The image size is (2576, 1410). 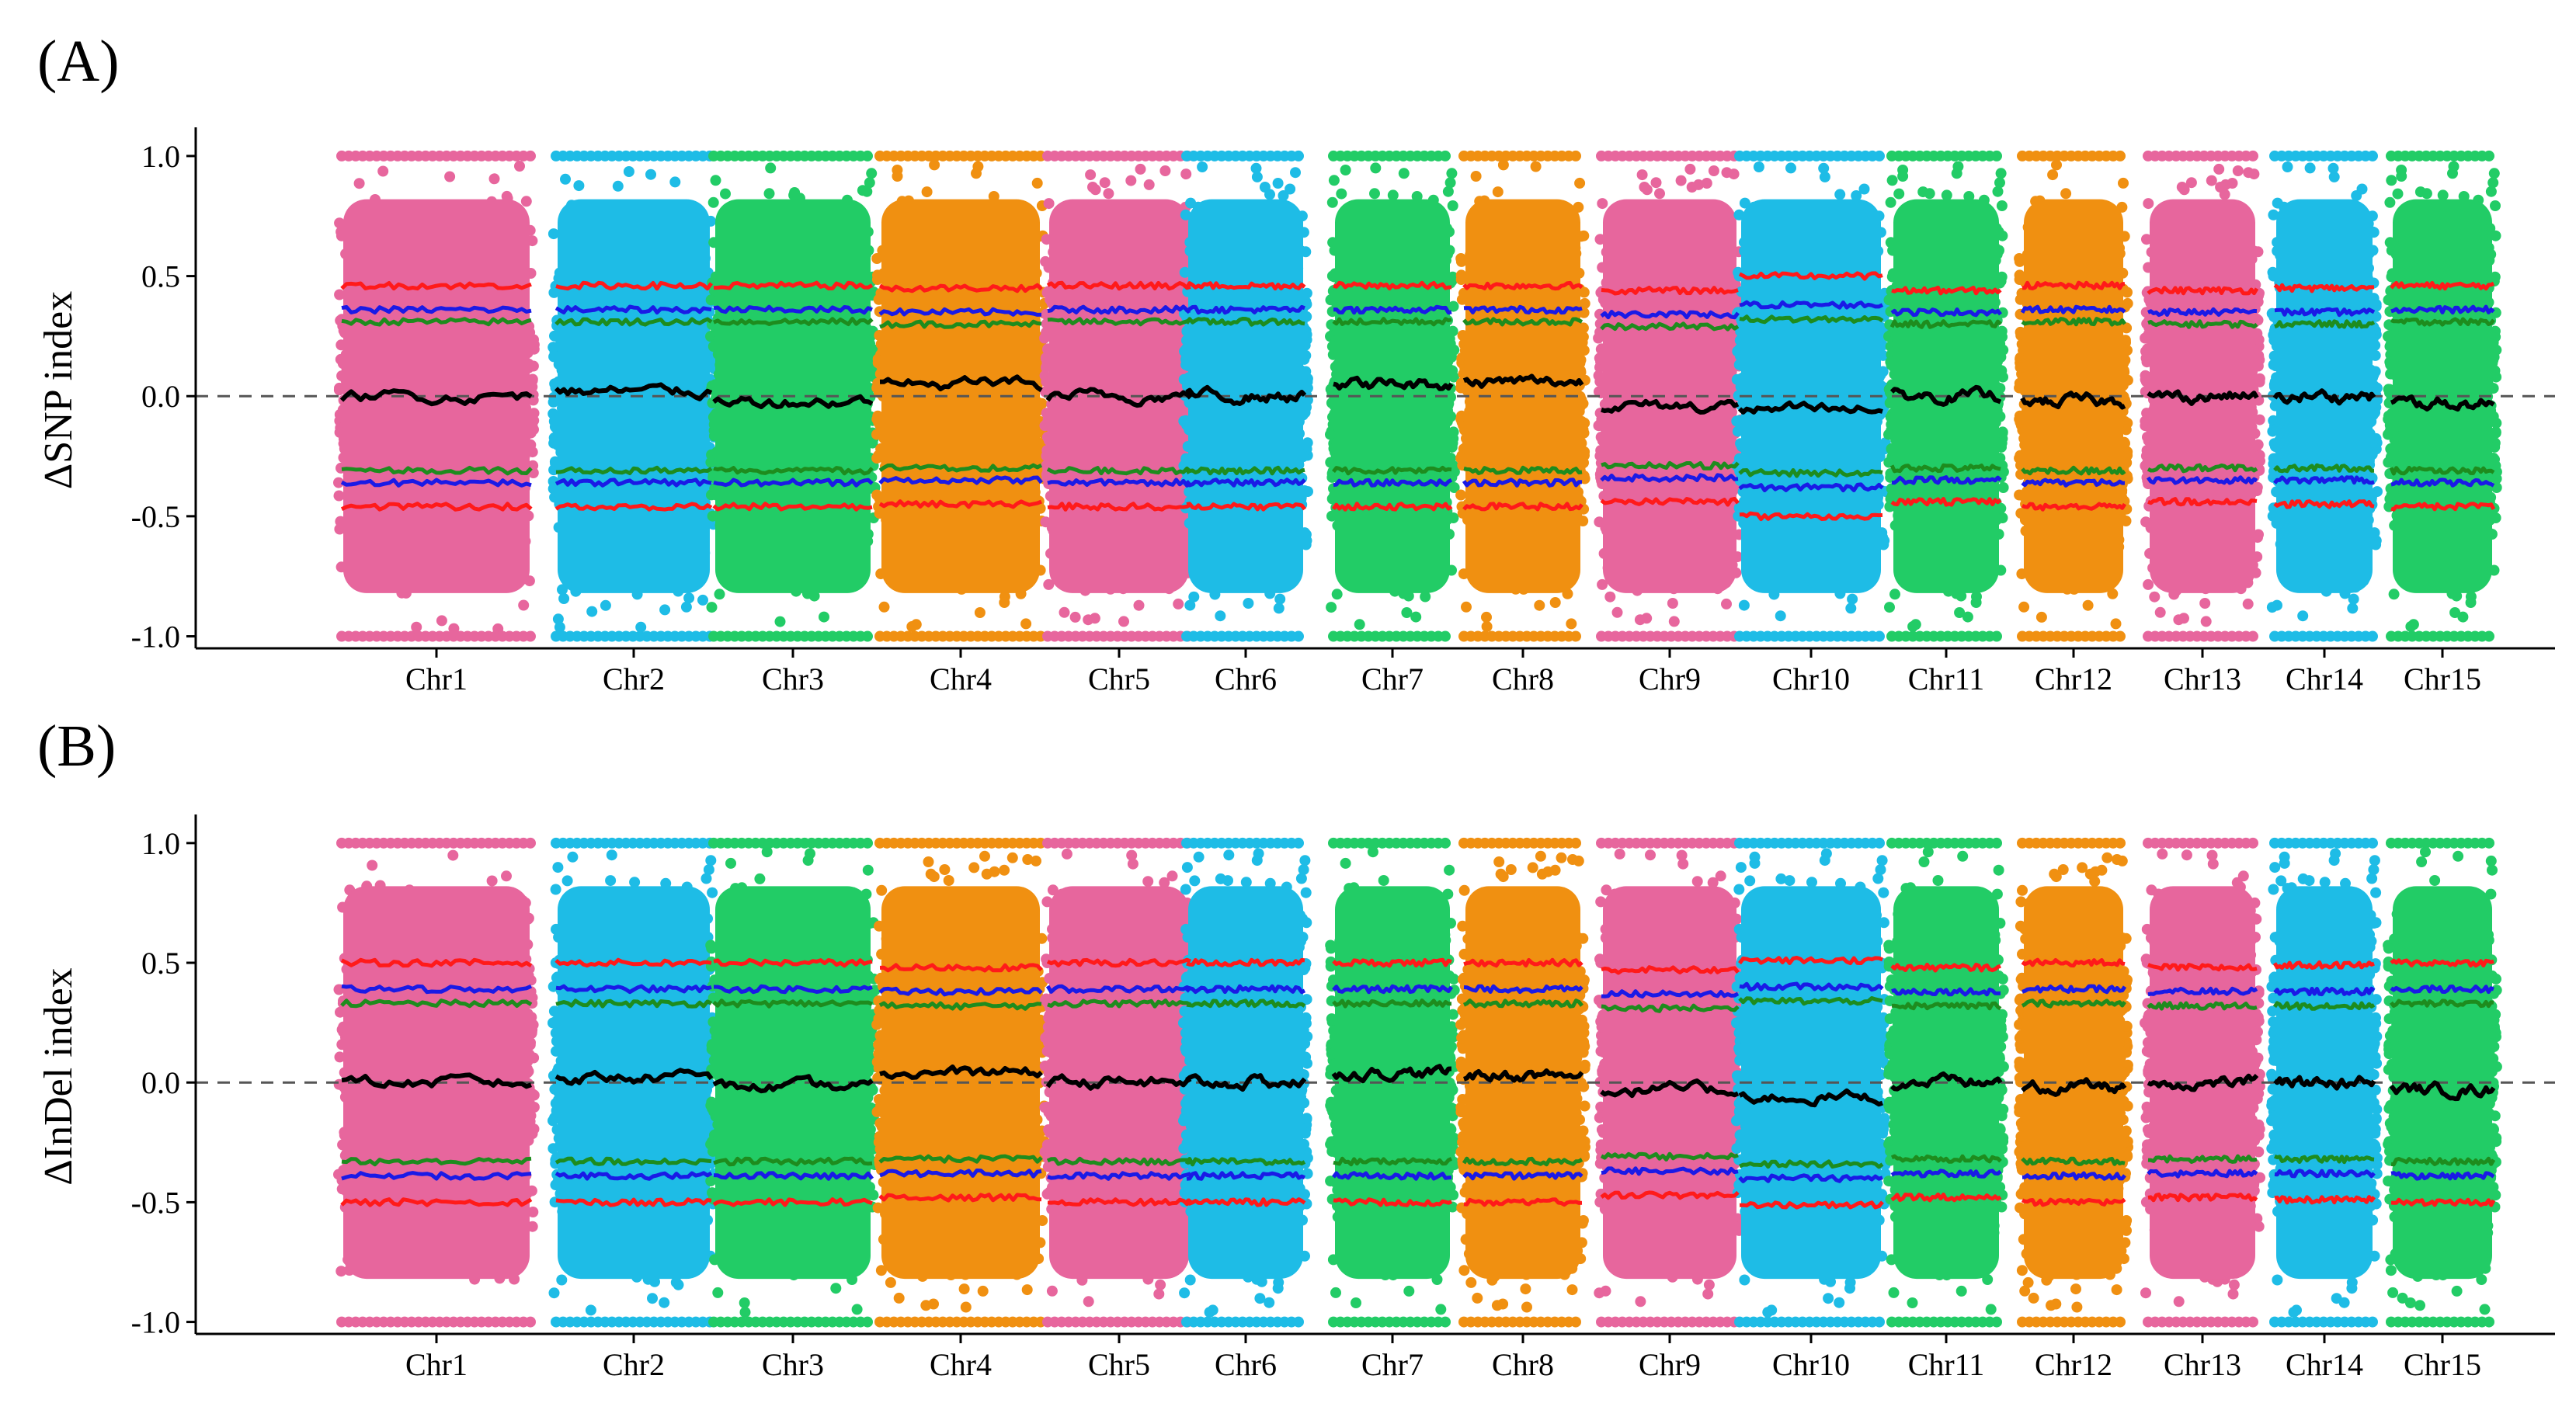 I want to click on panel-label-a: (A), so click(x=78, y=62).